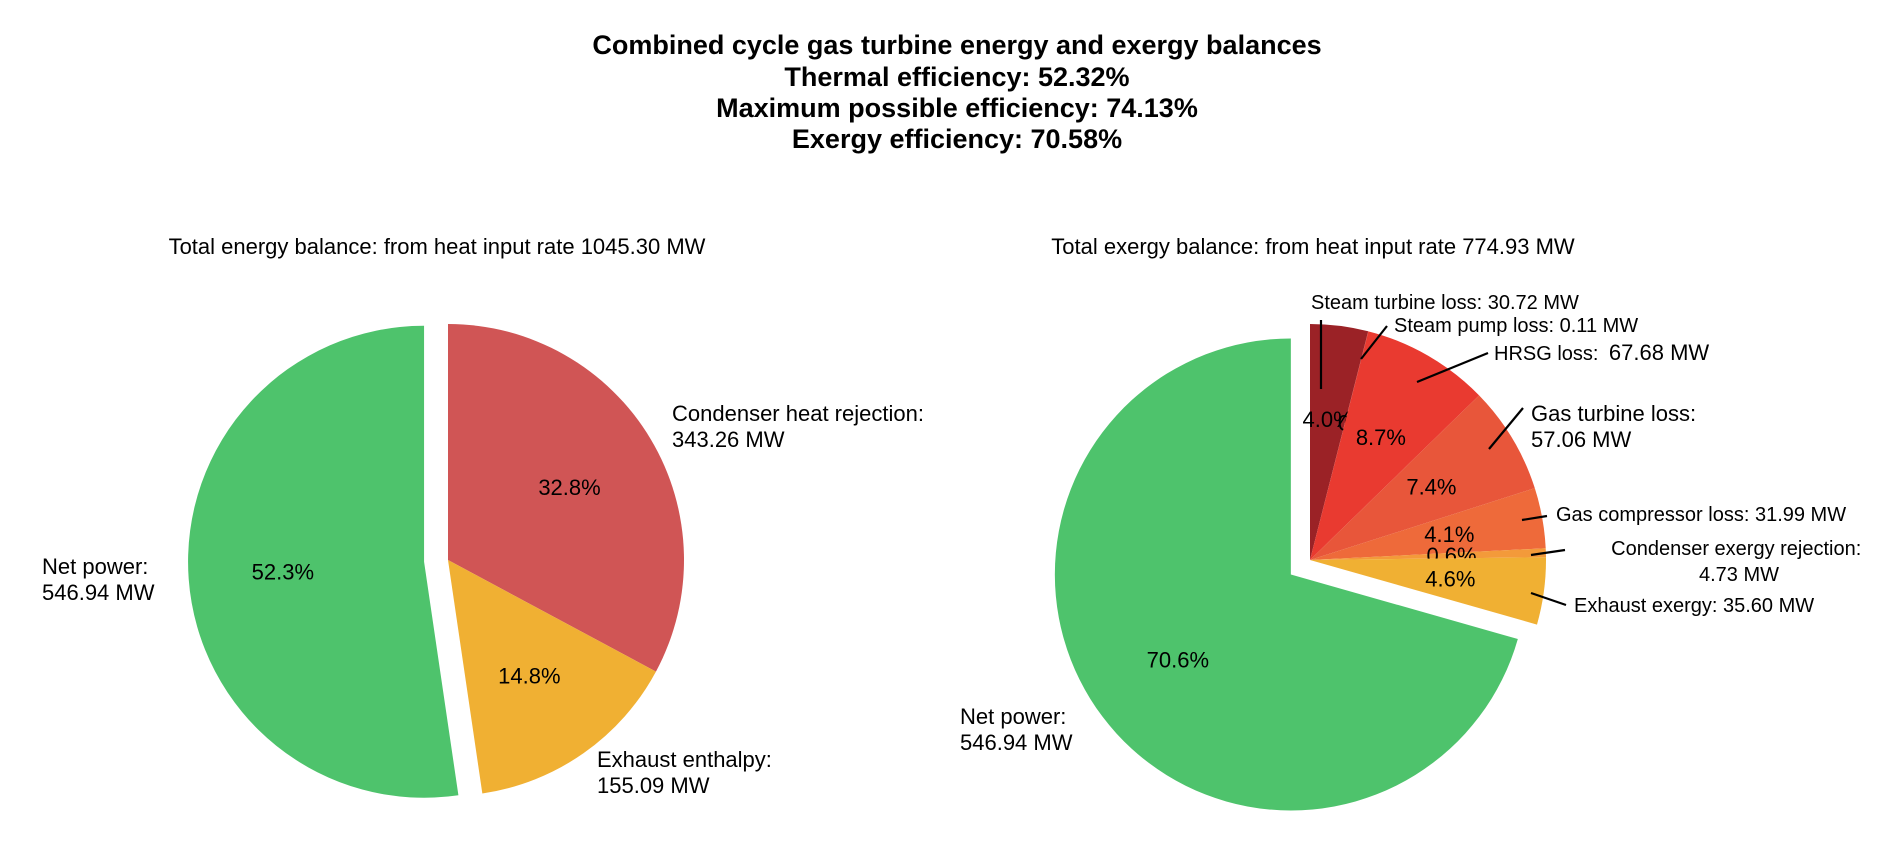  I want to click on leader-lines, so click(1443, 463).